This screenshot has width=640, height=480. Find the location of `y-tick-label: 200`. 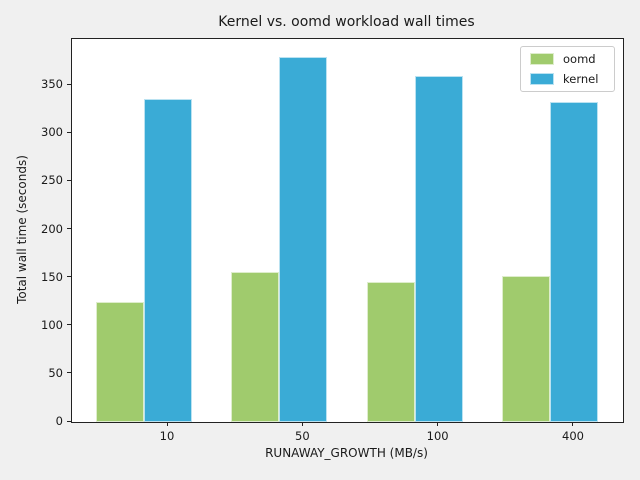

y-tick-label: 200 is located at coordinates (52, 228).